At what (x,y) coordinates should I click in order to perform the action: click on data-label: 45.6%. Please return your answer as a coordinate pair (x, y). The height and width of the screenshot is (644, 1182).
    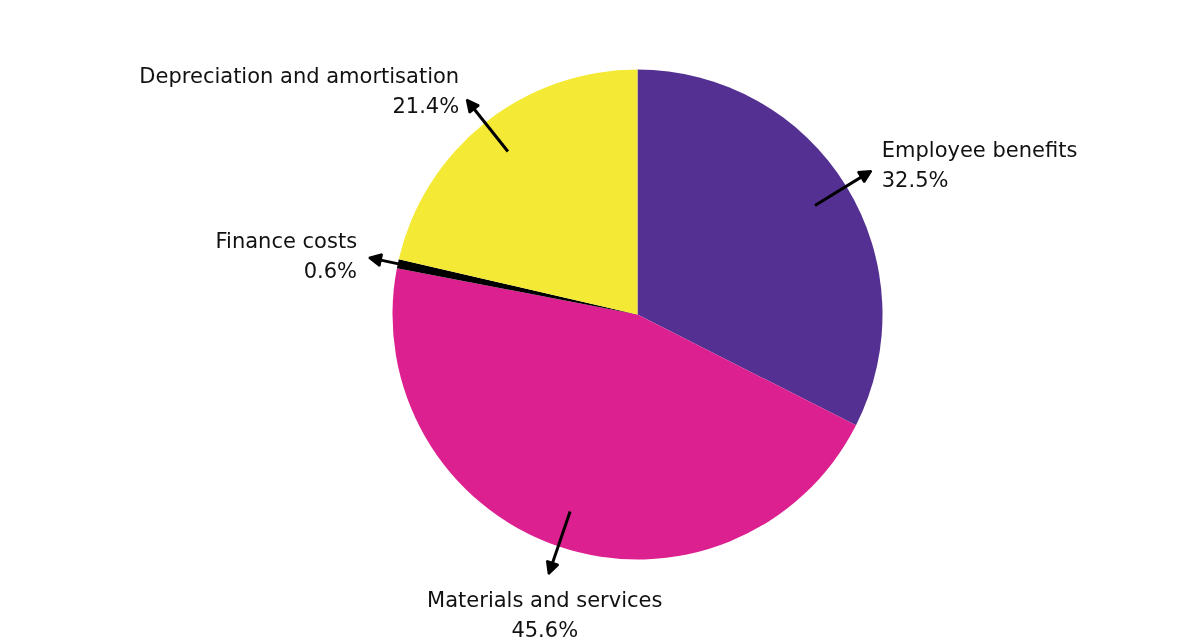
    Looking at the image, I should click on (545, 629).